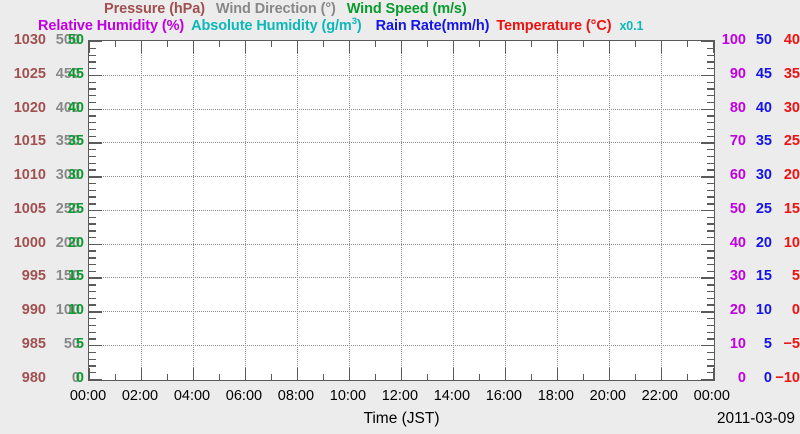 The width and height of the screenshot is (800, 434). Describe the element at coordinates (29, 242) in the screenshot. I see `y-tick-label-pressure: 1000` at that location.